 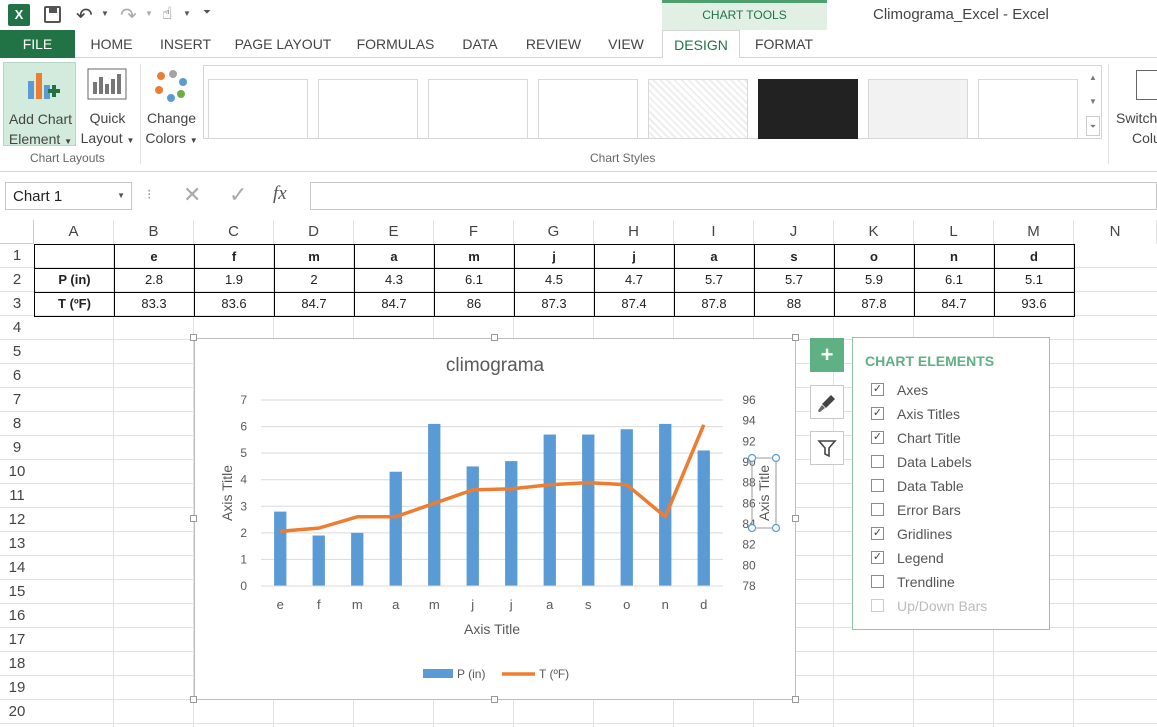 What do you see at coordinates (784, 44) in the screenshot?
I see `tab-format: FORMAT` at bounding box center [784, 44].